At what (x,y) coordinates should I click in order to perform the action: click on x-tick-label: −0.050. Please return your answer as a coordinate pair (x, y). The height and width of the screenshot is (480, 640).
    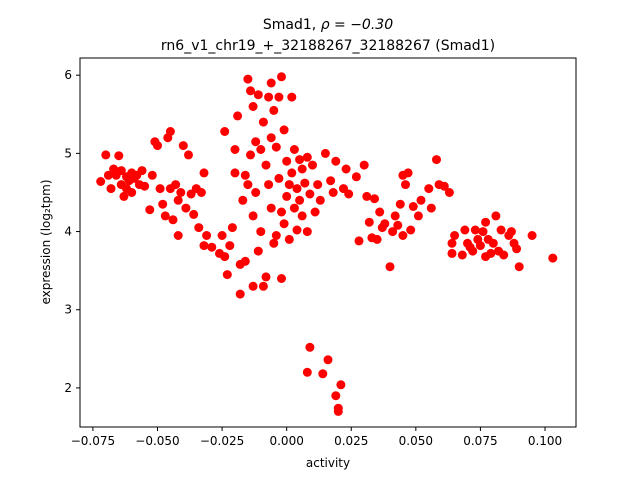
    Looking at the image, I should click on (157, 441).